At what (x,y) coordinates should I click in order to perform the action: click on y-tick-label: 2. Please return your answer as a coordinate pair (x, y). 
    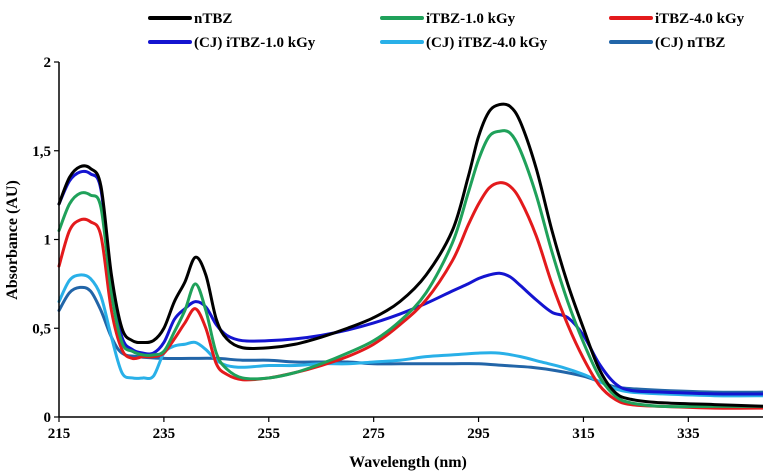
    Looking at the image, I should click on (48, 63).